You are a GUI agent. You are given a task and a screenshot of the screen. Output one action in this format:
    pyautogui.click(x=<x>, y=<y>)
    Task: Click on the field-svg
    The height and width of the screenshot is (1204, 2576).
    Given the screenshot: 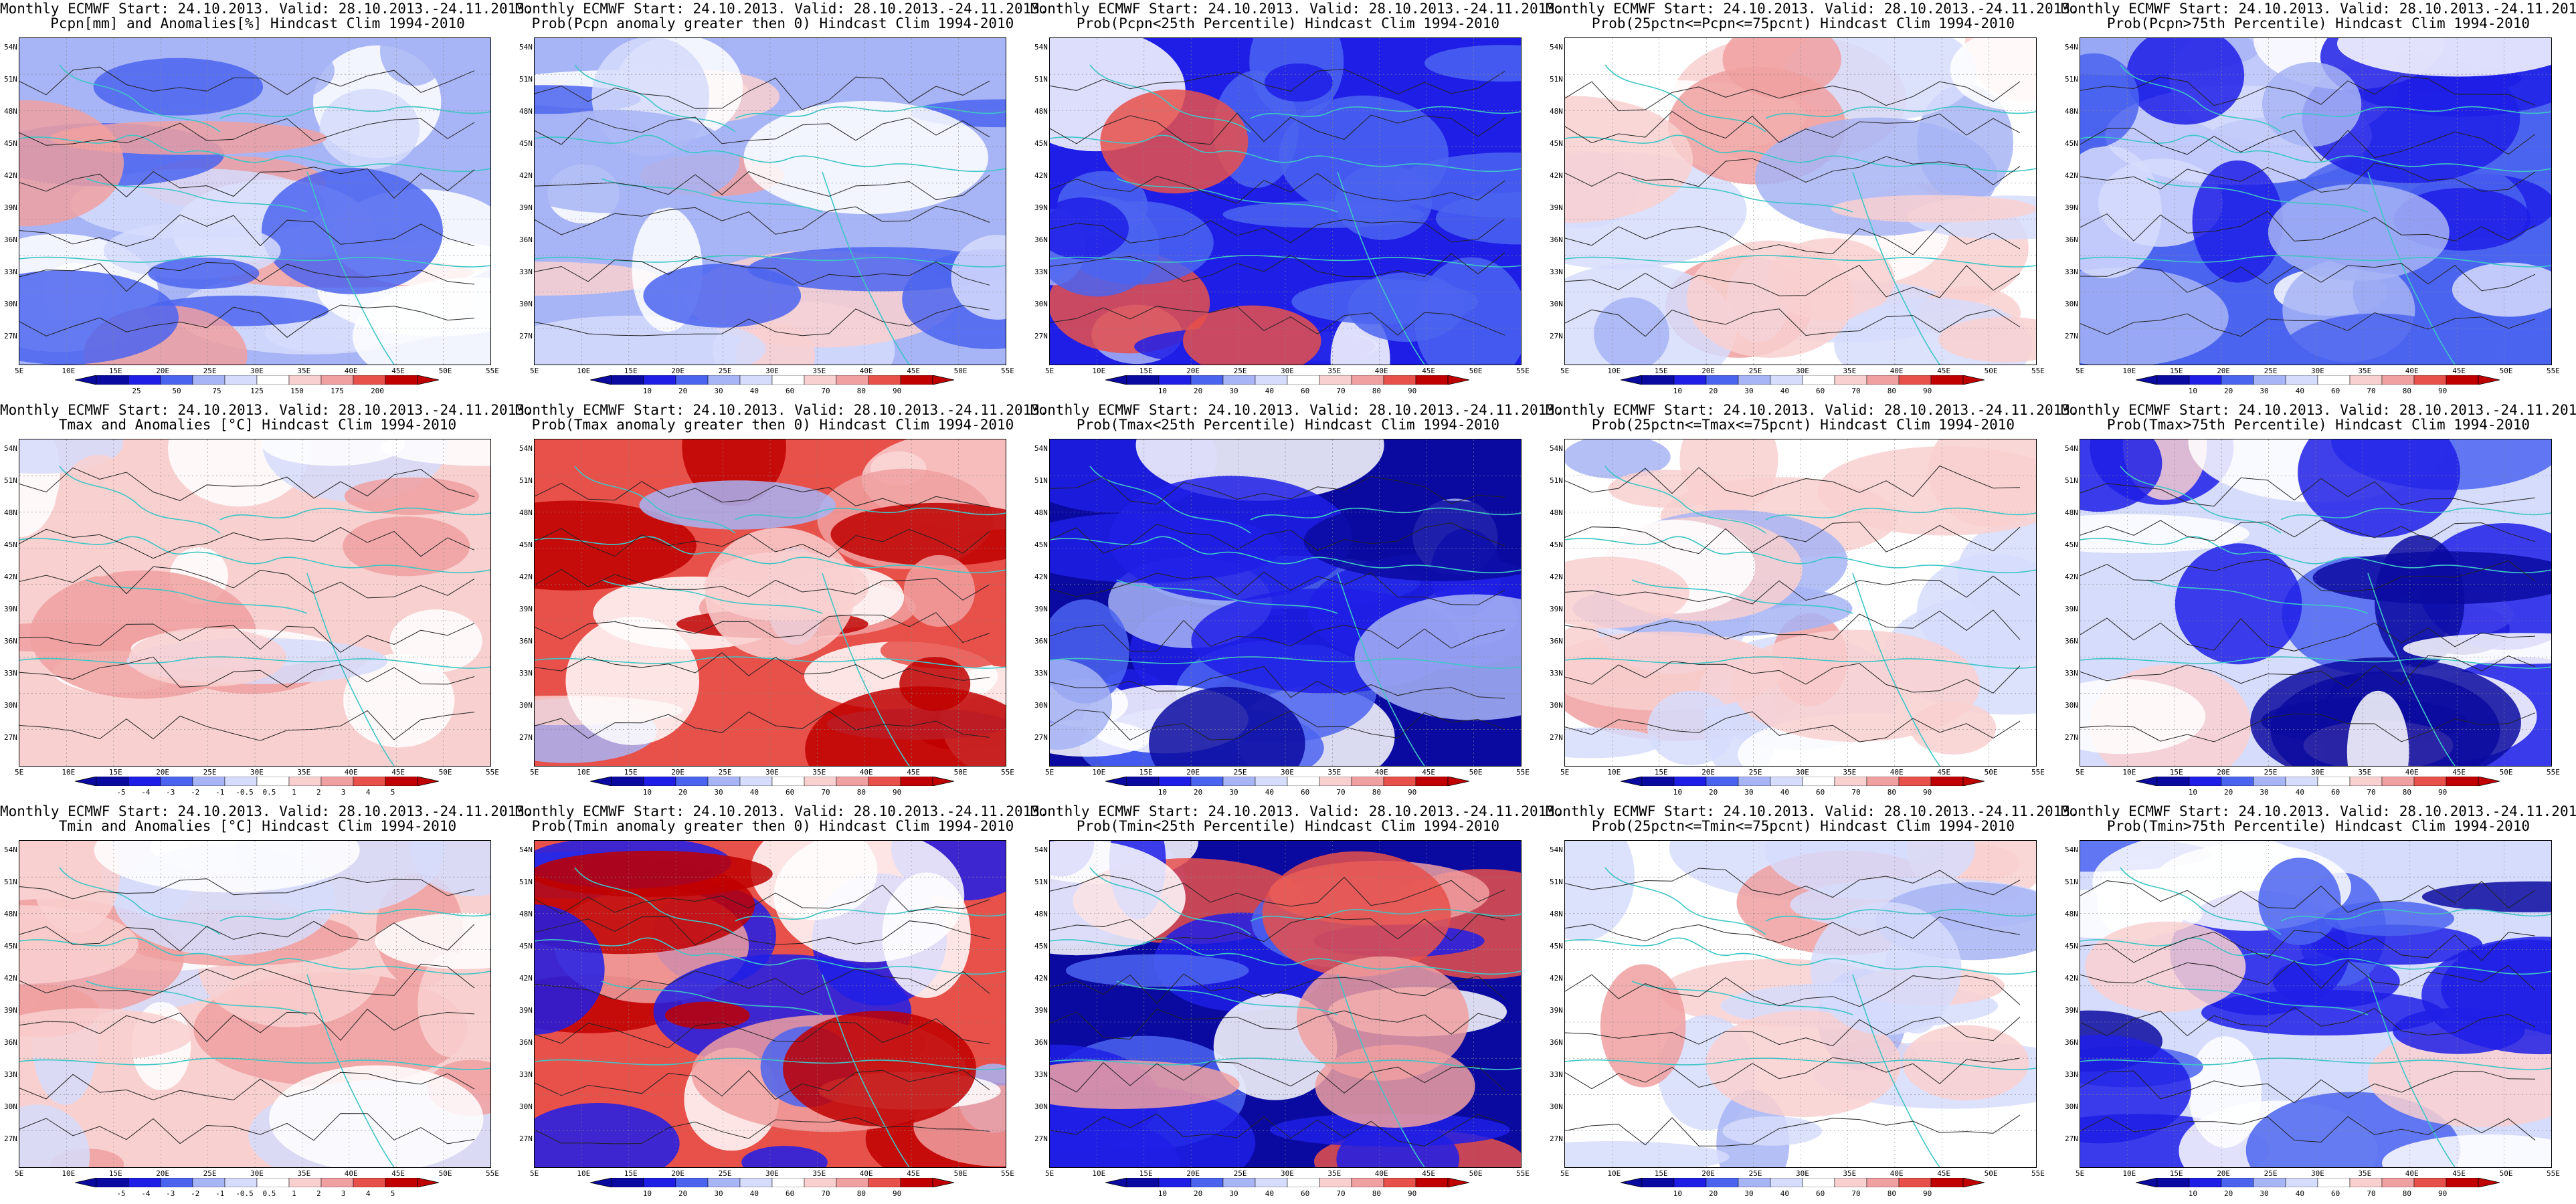 What is the action you would take?
    pyautogui.click(x=1800, y=1004)
    